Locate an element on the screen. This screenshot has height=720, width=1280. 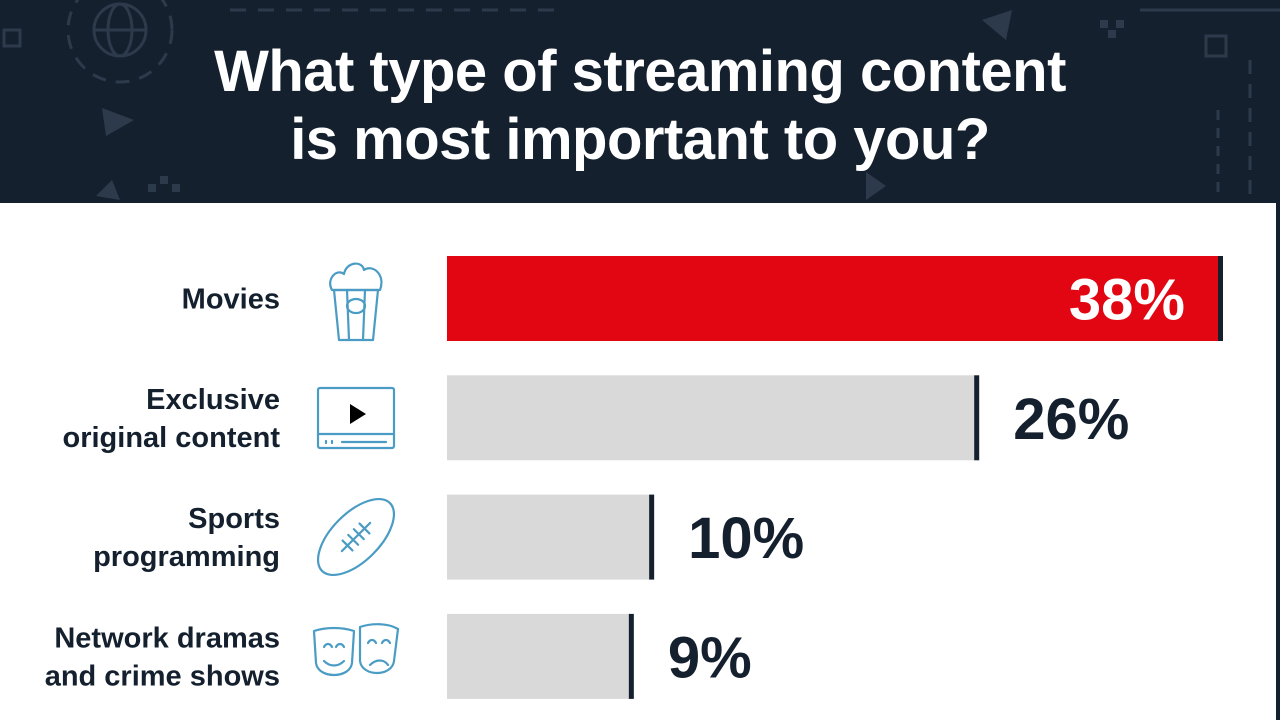
category-label-3: Network dramas and crime shows is located at coordinates (162, 657).